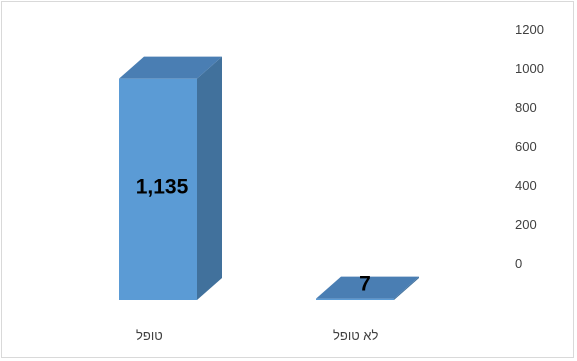 The width and height of the screenshot is (577, 361). What do you see at coordinates (526, 224) in the screenshot?
I see `y-tick-label: 200` at bounding box center [526, 224].